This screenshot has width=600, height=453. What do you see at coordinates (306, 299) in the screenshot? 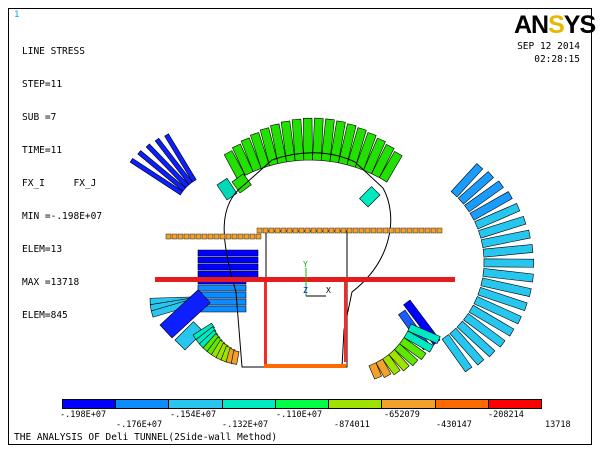
I see `inner-core` at bounding box center [306, 299].